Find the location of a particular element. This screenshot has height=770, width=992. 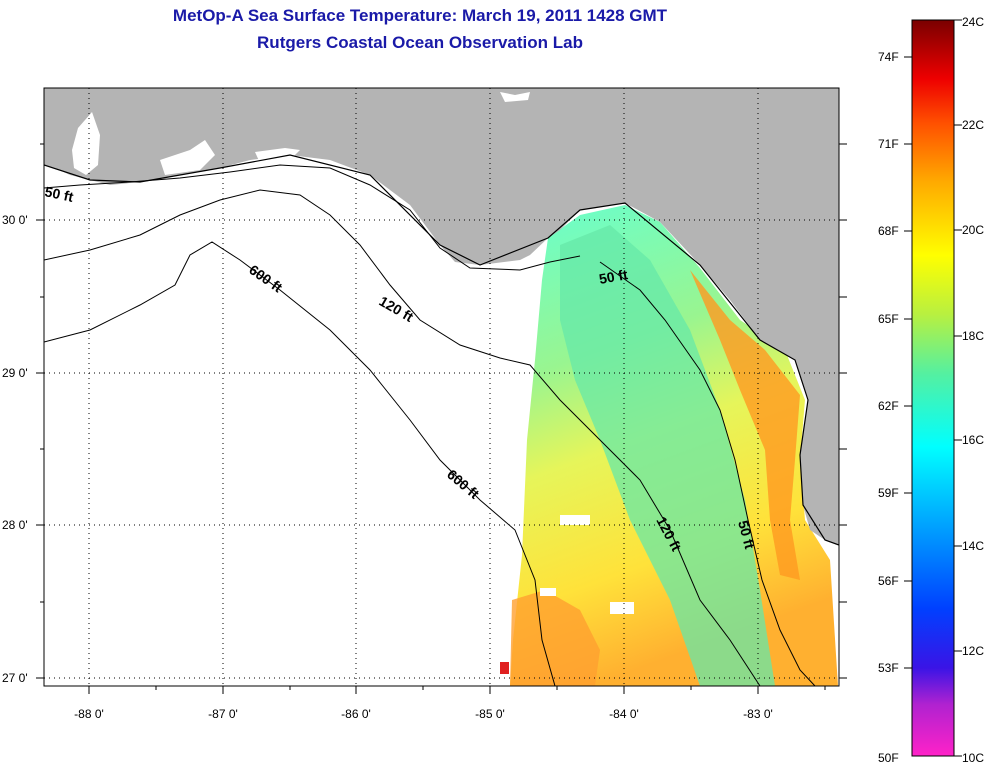

colorbar-f-label: 62F is located at coordinates (888, 406).